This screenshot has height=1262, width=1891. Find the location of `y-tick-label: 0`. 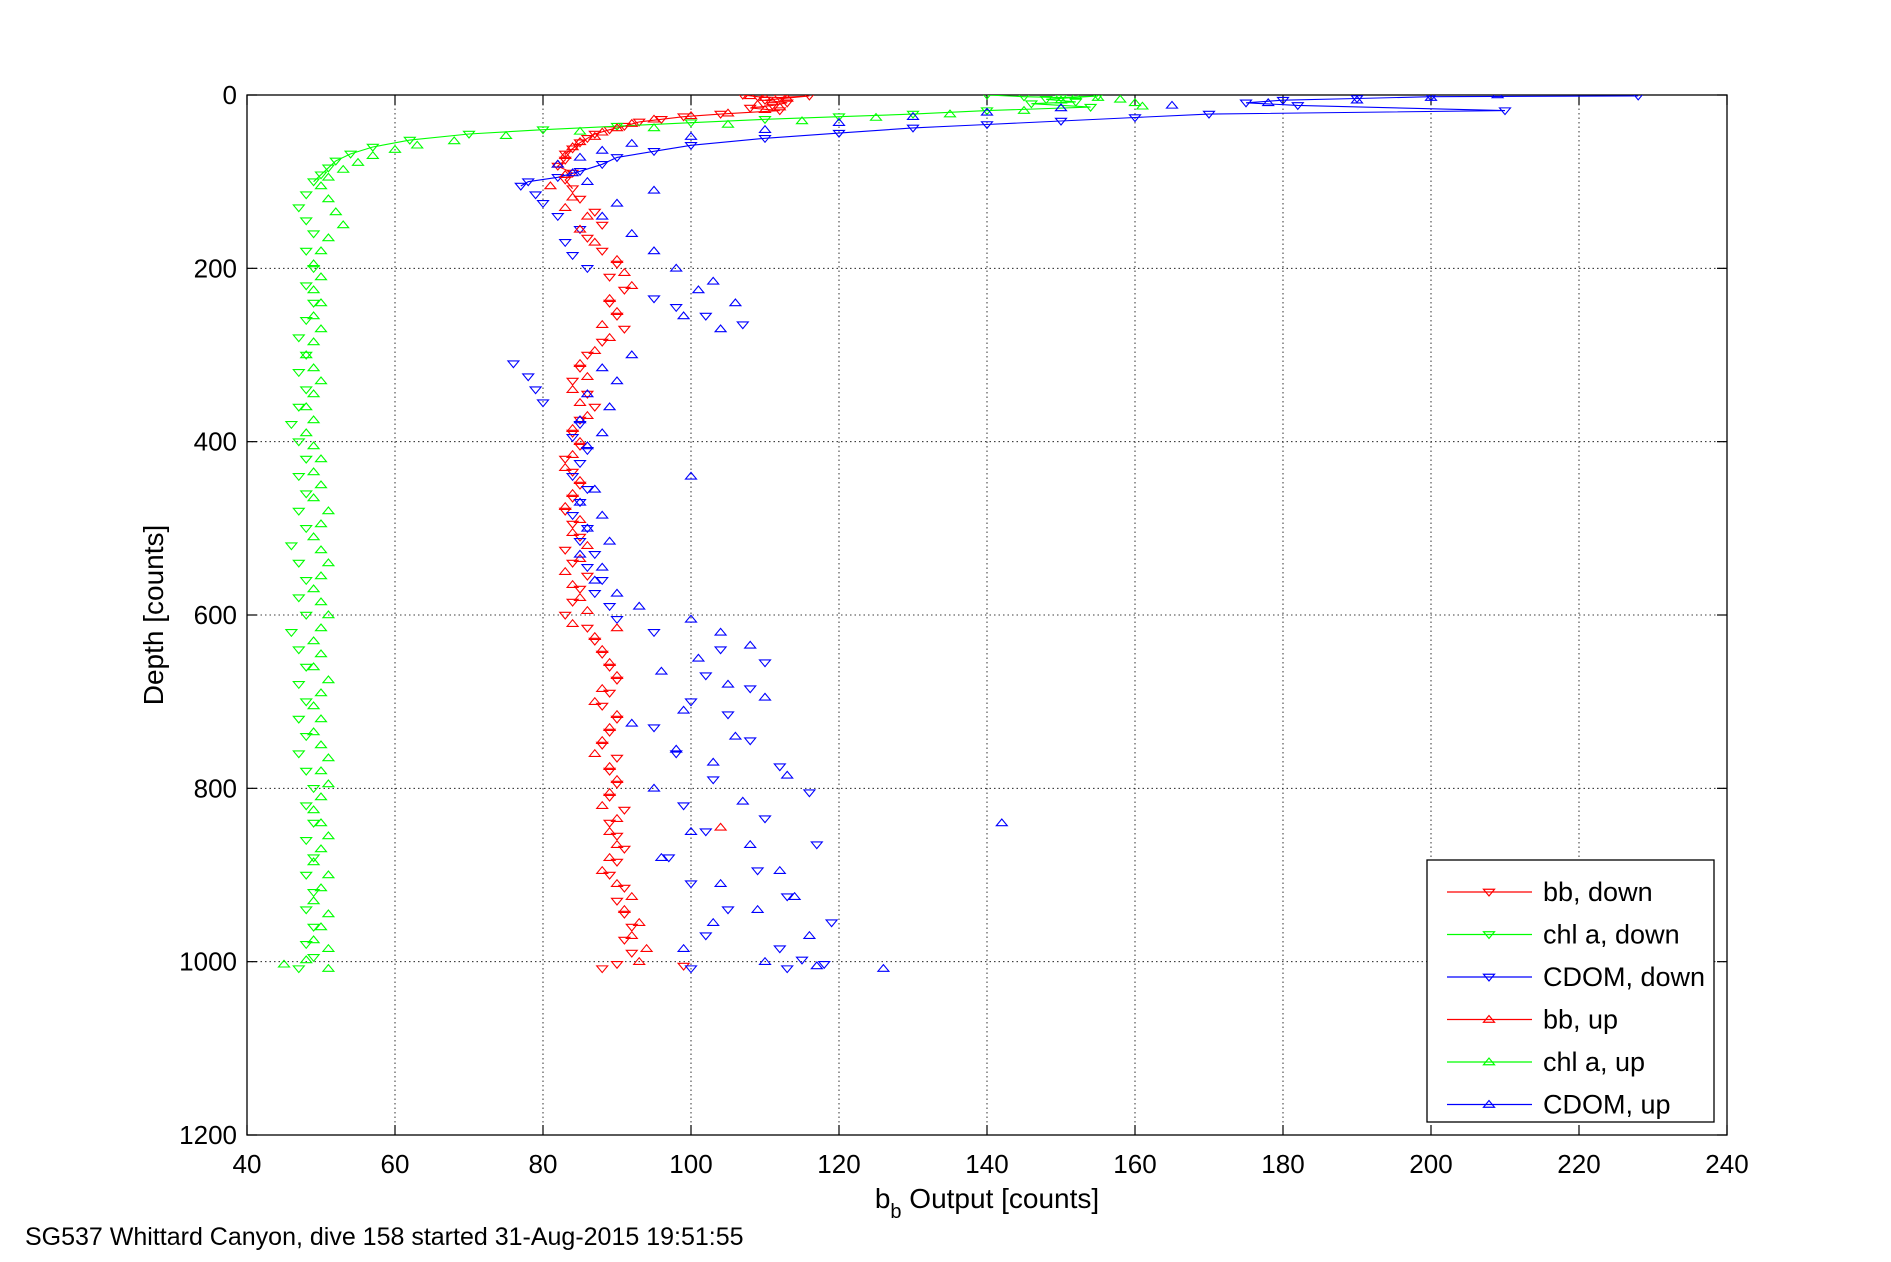

y-tick-label: 0 is located at coordinates (230, 95).